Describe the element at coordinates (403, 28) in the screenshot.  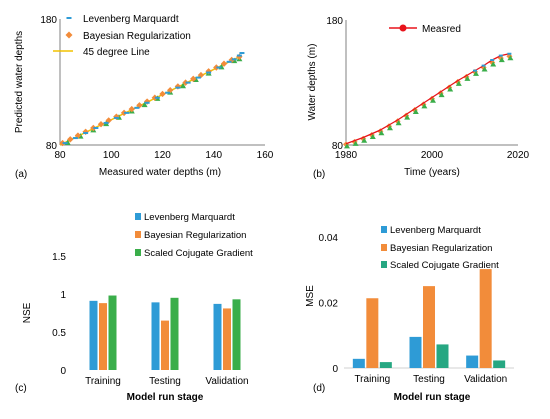
I see `legend-marker-circle` at that location.